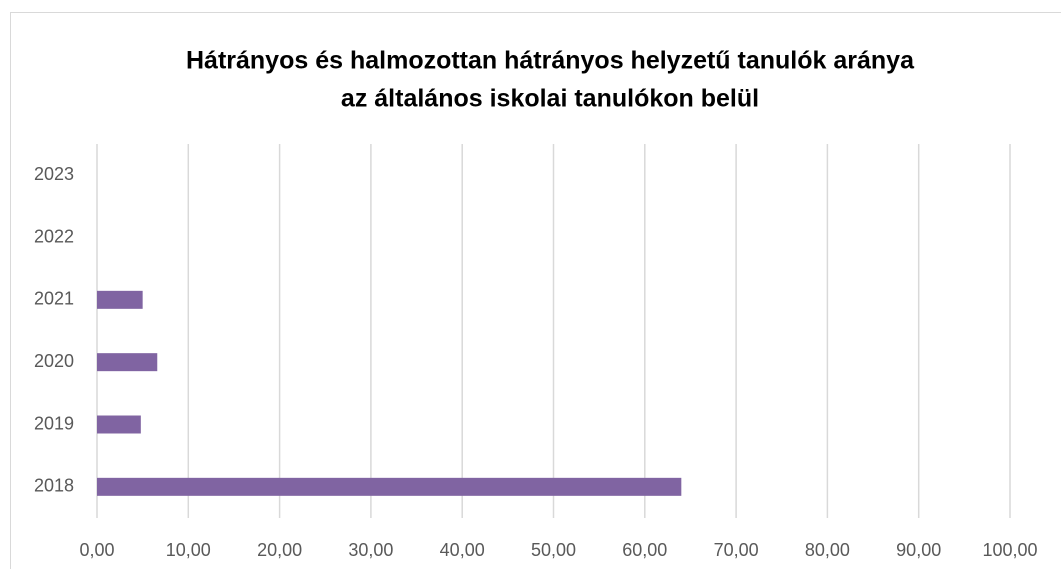 The height and width of the screenshot is (569, 1061). Describe the element at coordinates (188, 550) in the screenshot. I see `x-tick-label: 10,00` at that location.